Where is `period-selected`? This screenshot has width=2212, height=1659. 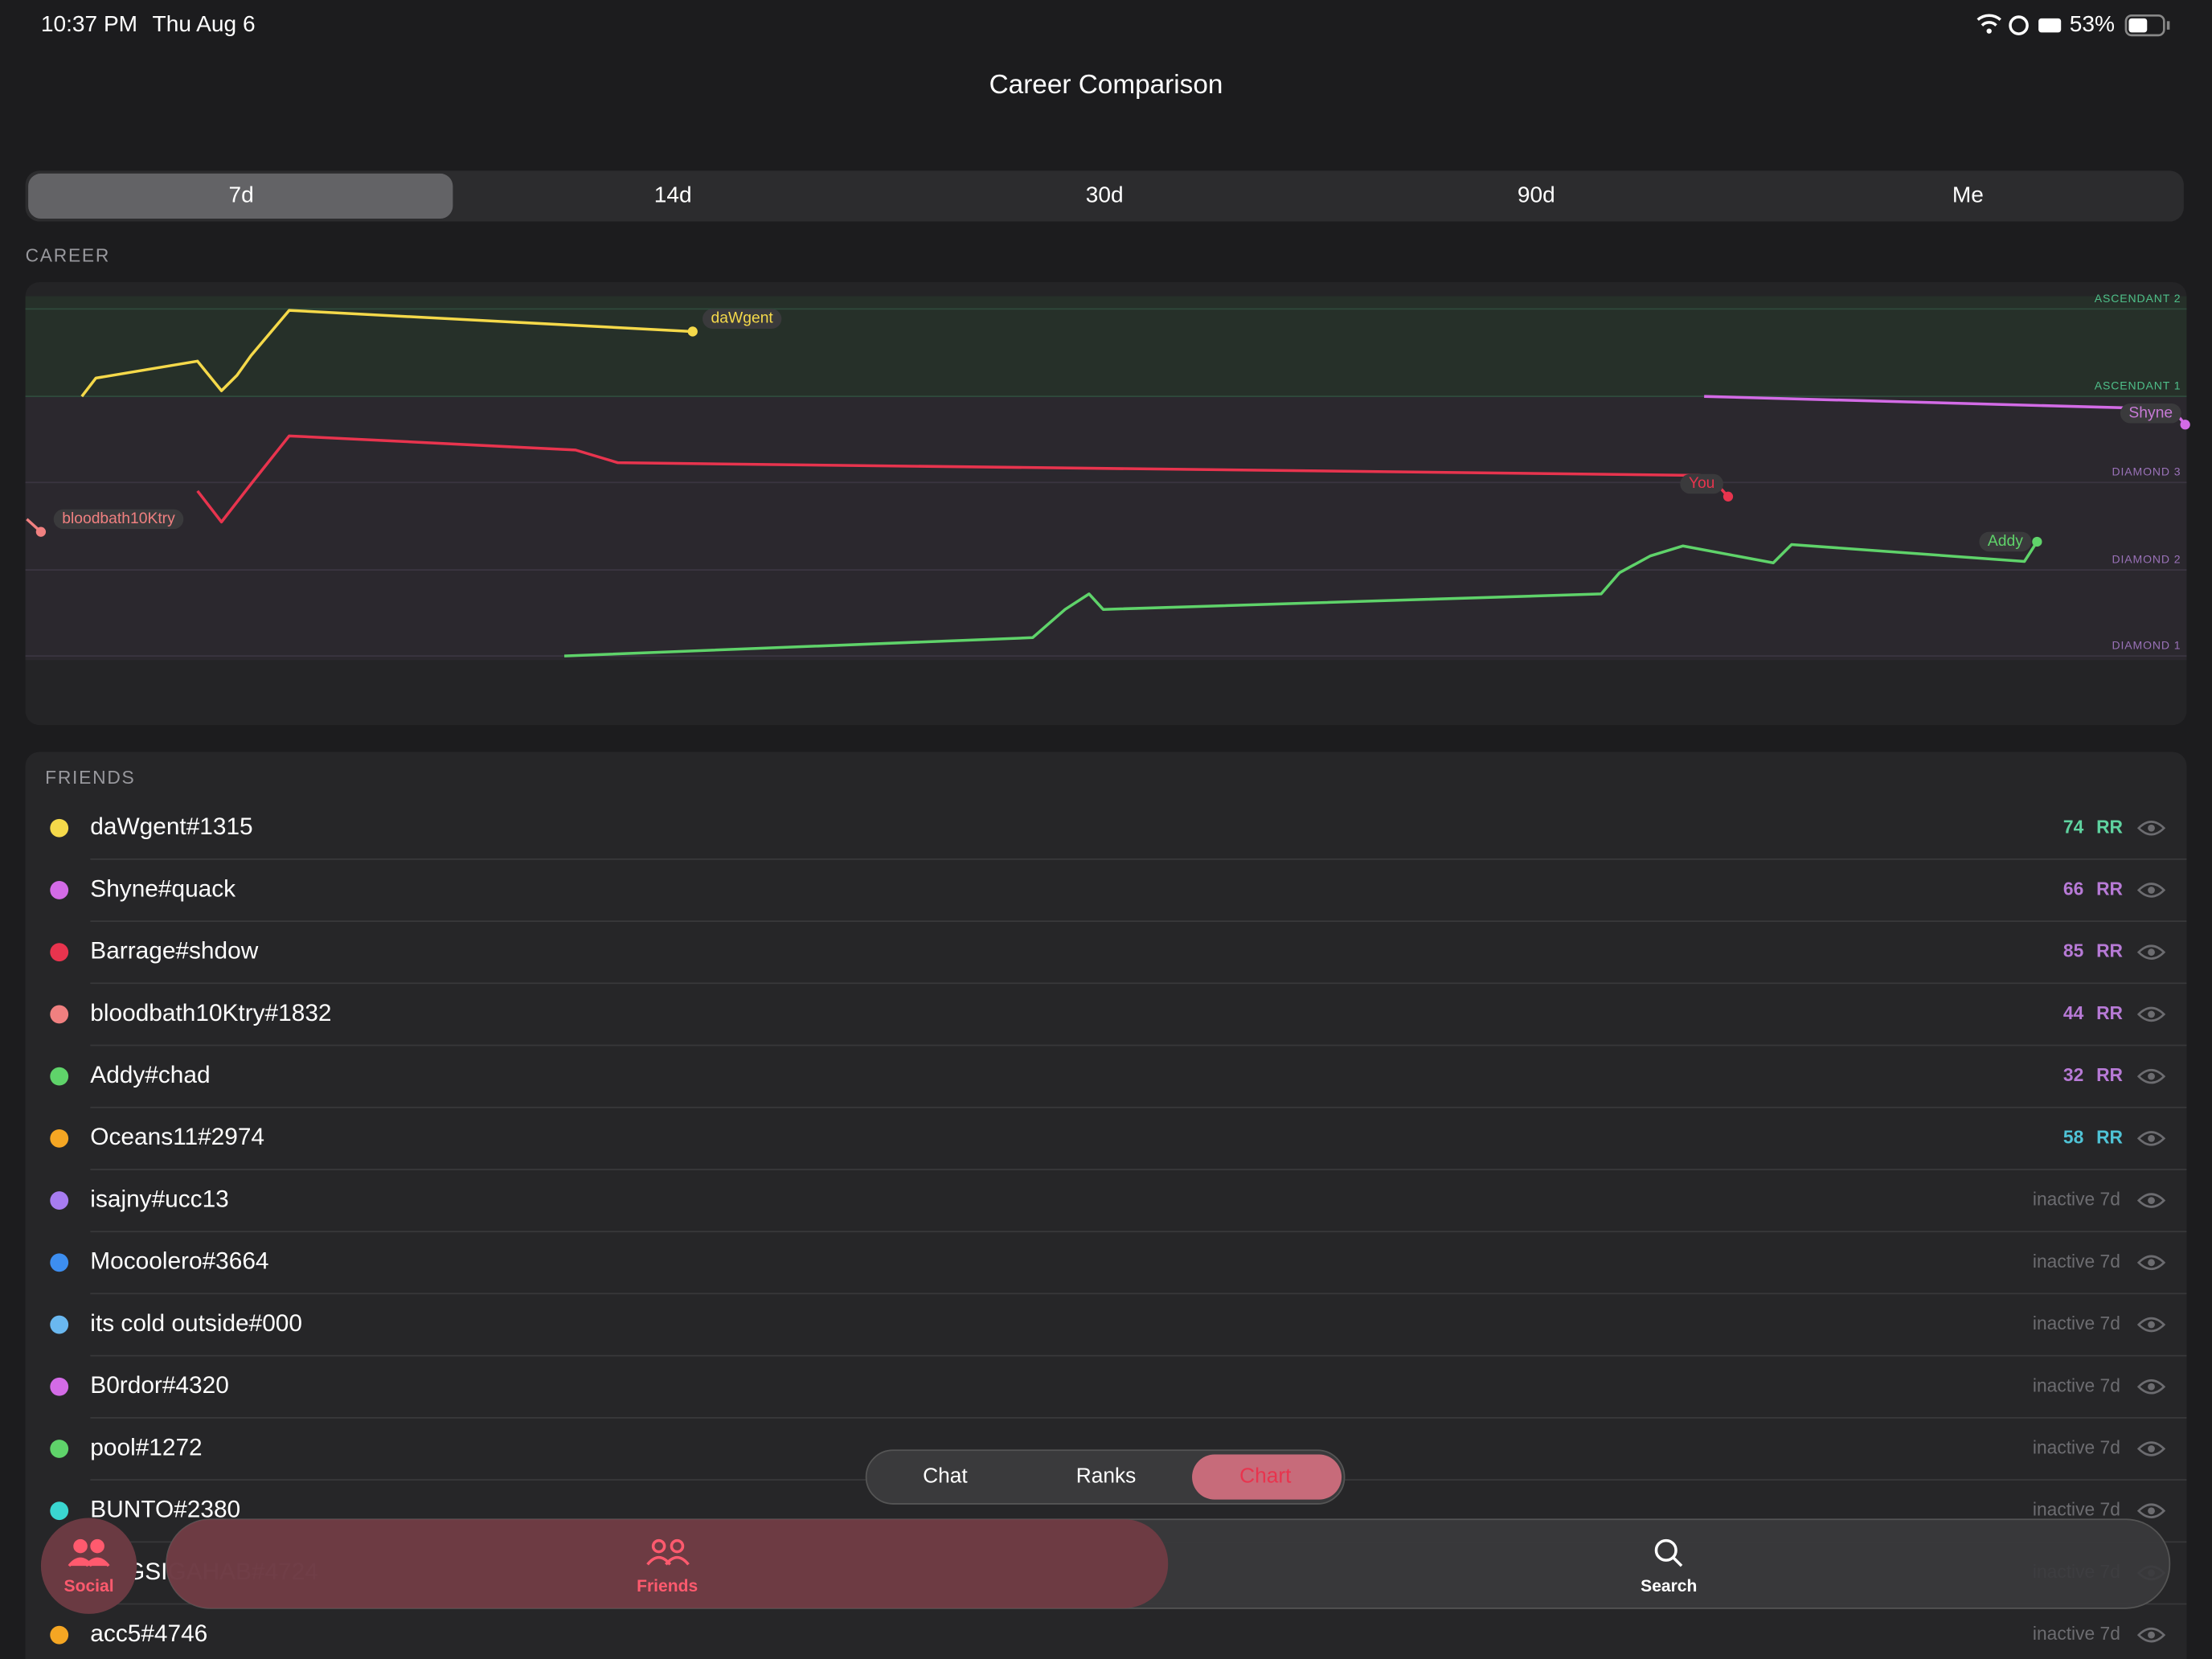
period-selected is located at coordinates (240, 196).